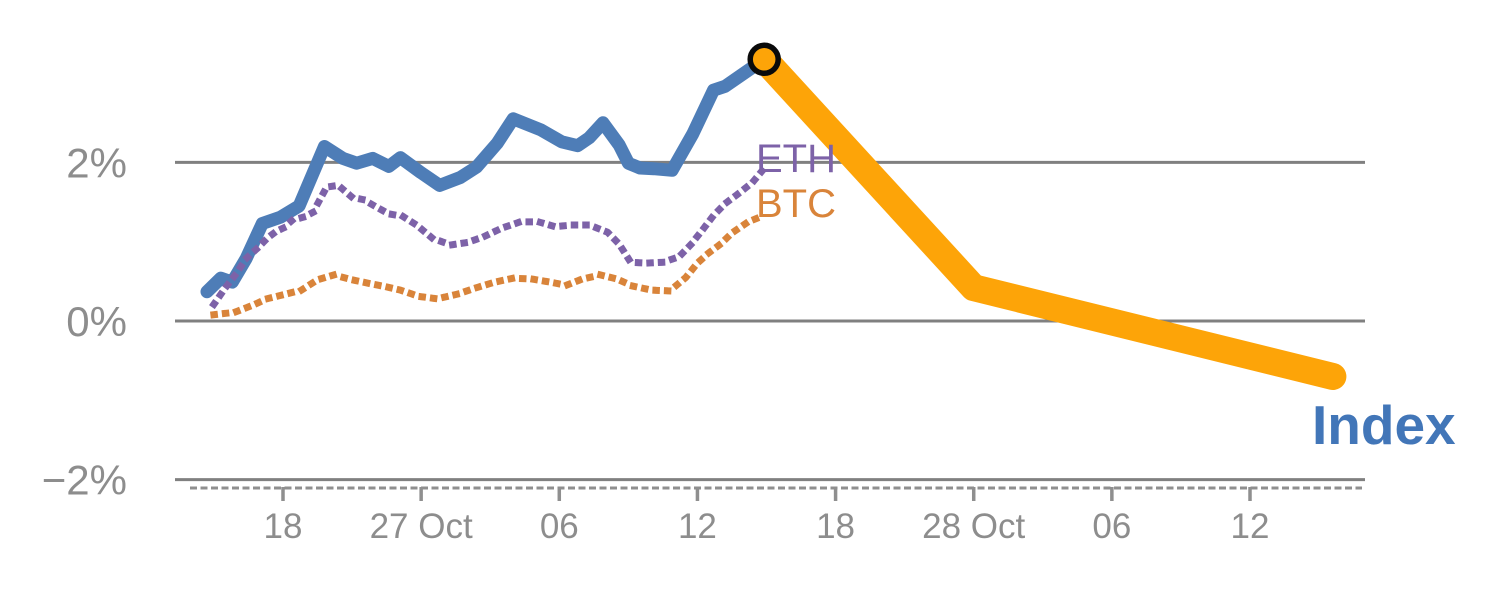 This screenshot has width=1500, height=600. Describe the element at coordinates (766, 494) in the screenshot. I see `x-axis-ticks` at that location.